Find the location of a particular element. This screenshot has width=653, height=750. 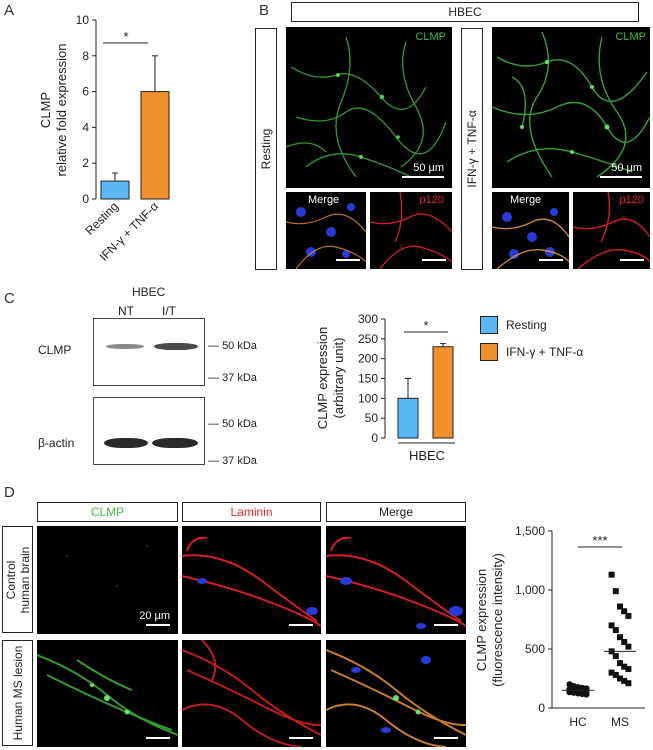

y-tick-label: 200 is located at coordinates (368, 359).